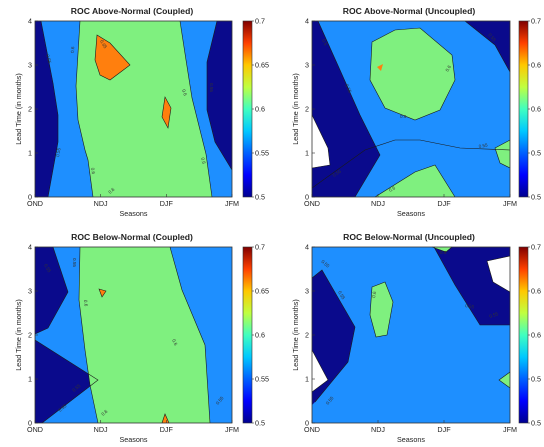 Image resolution: width=544 pixels, height=447 pixels. What do you see at coordinates (132, 11) in the screenshot?
I see `panel-title: ROC Above-Normal (Coupled)` at bounding box center [132, 11].